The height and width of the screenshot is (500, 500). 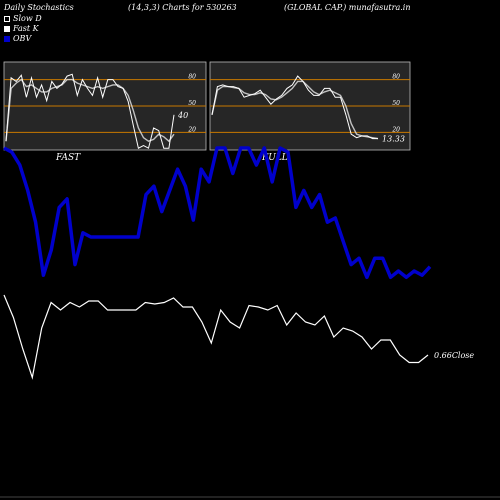 I want to click on close-last-value-label: 0.66Close, so click(x=454, y=355).